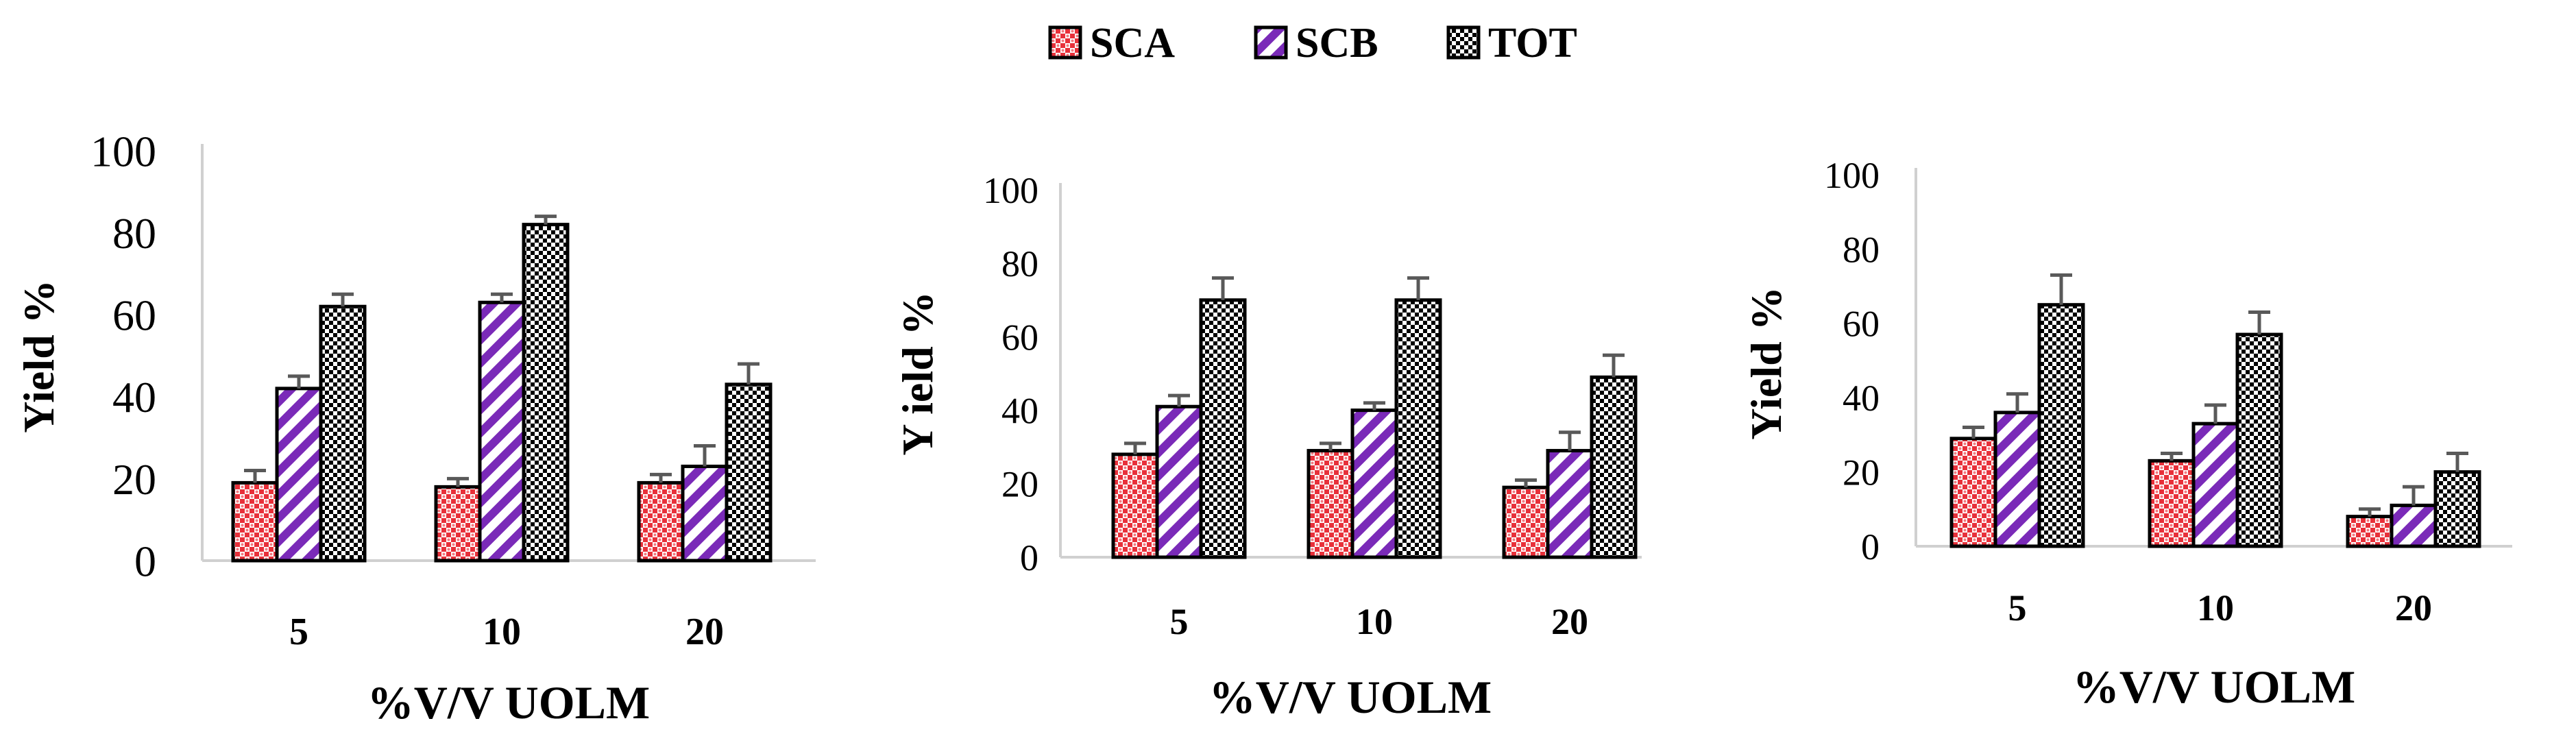  Describe the element at coordinates (1337, 43) in the screenshot. I see `legend-label-scb: SCB` at that location.